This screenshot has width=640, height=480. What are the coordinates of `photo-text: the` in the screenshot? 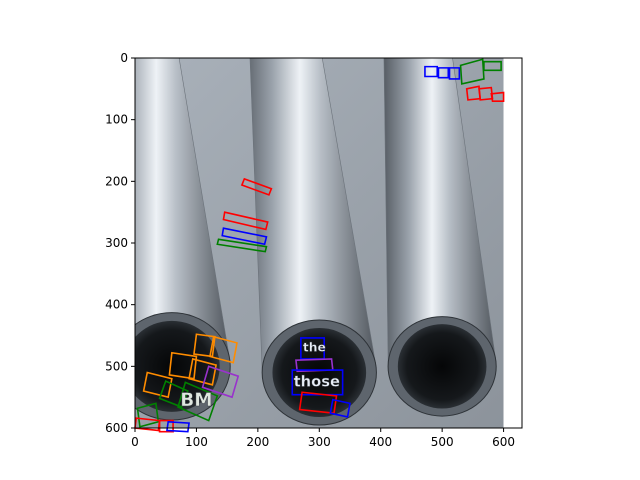 It's located at (314, 347).